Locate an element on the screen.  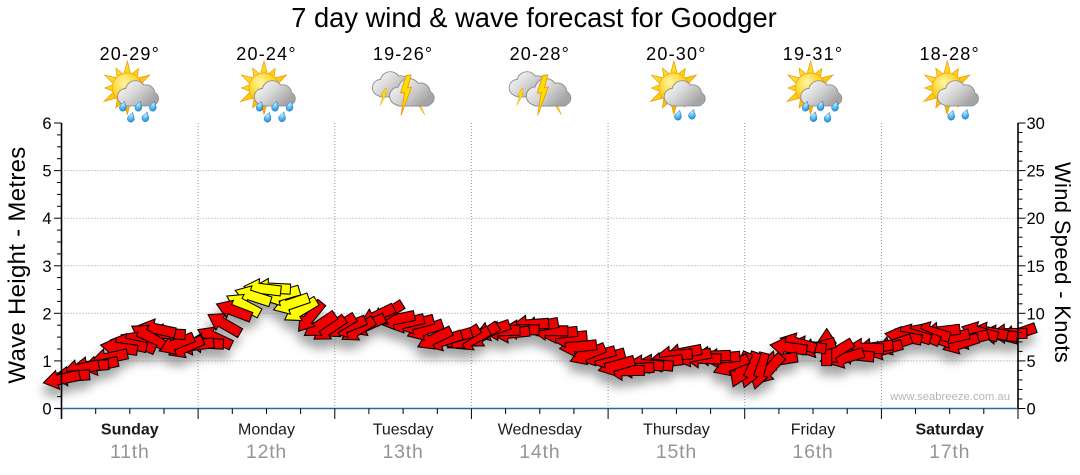
svg-text: 20-30° is located at coordinates (676, 54).